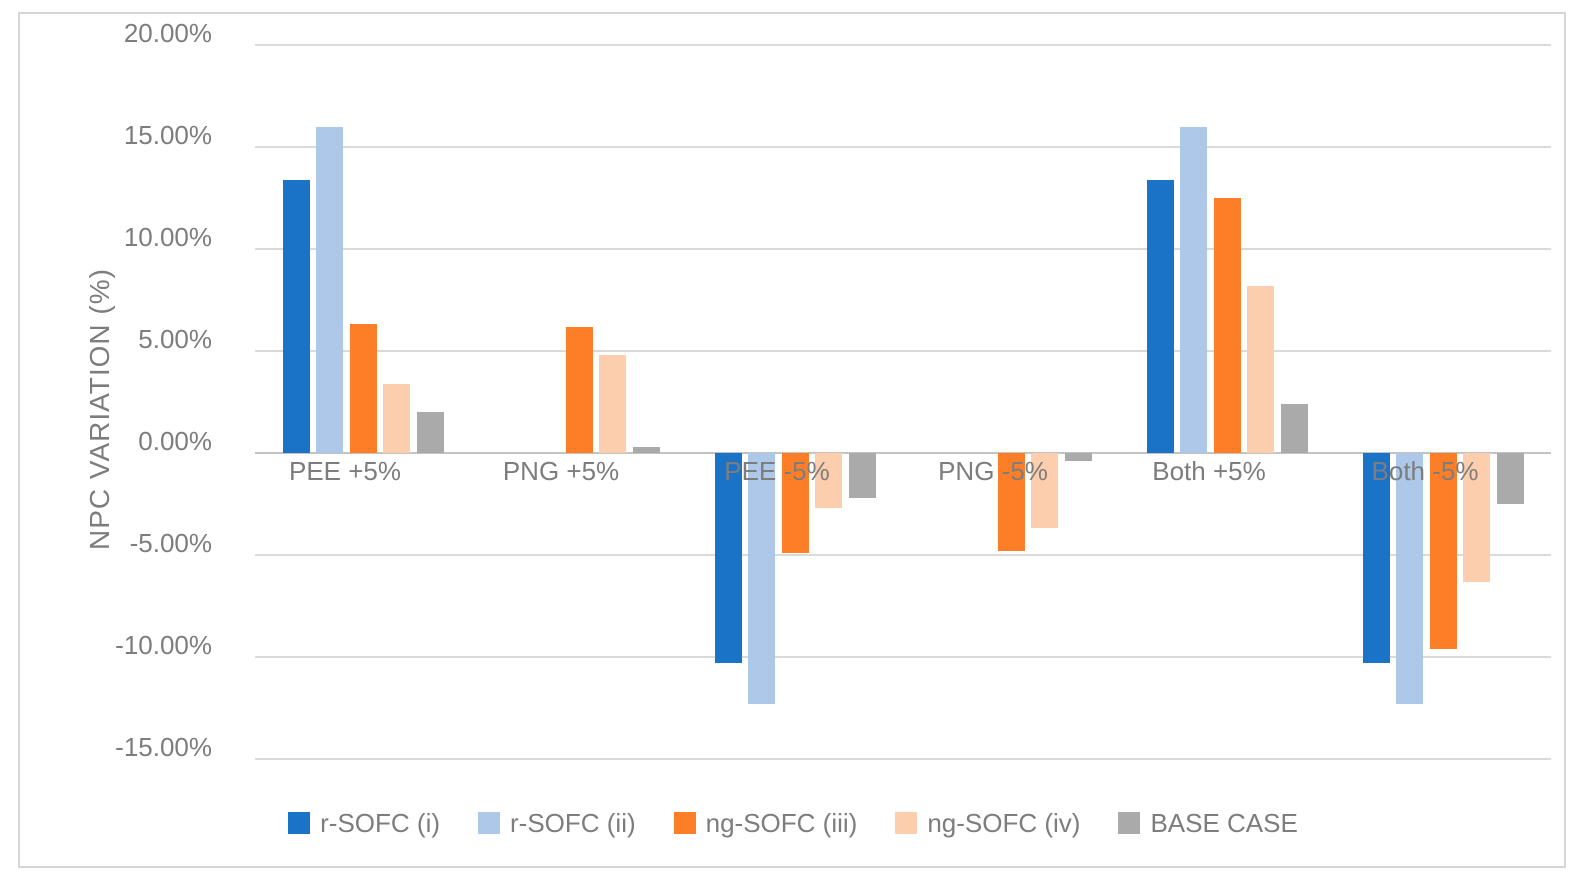 The image size is (1586, 886). I want to click on y-tick-label: -5.00%, so click(170, 543).